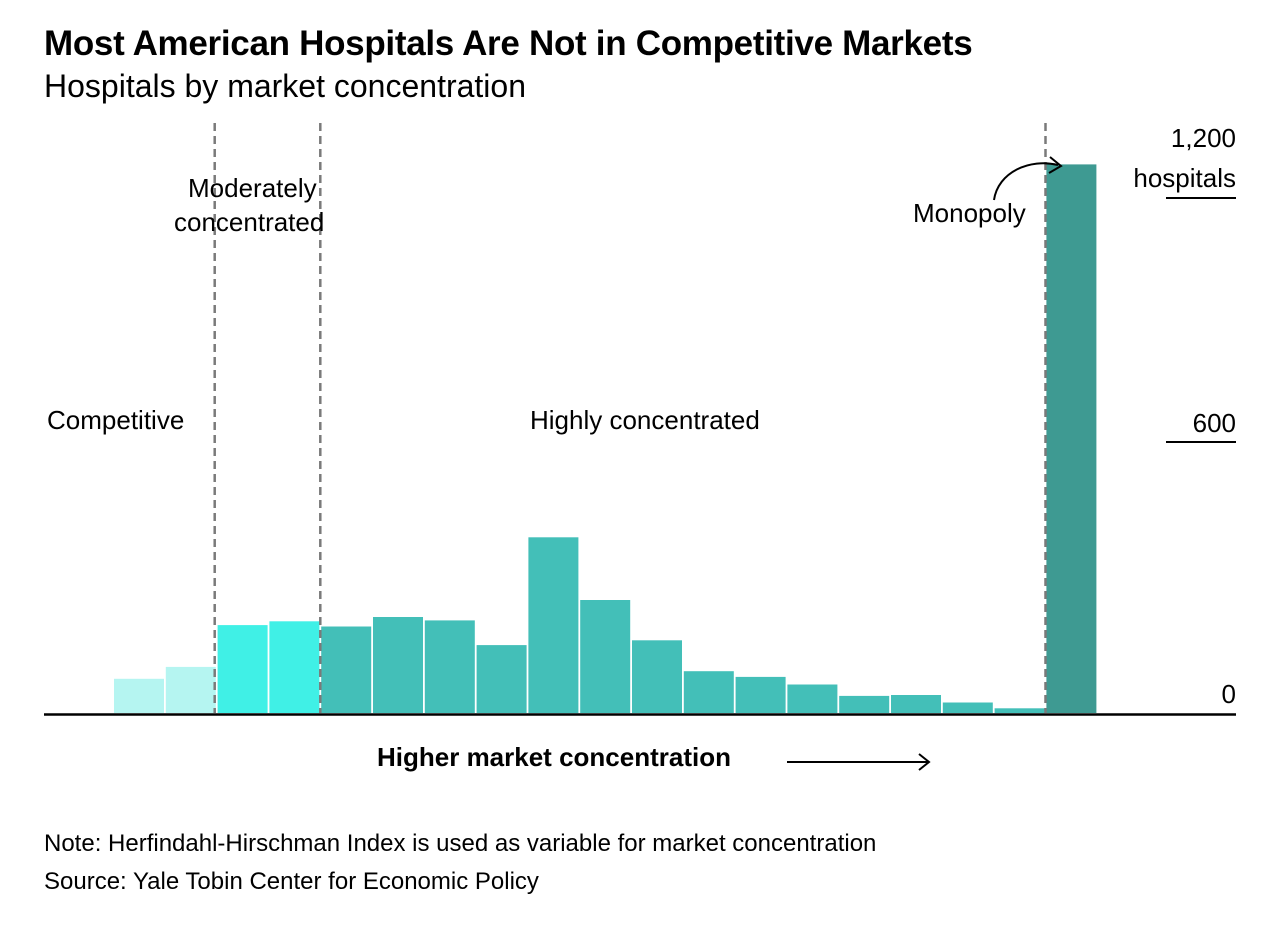  What do you see at coordinates (924, 762) in the screenshot?
I see `x-direction-arrow-head` at bounding box center [924, 762].